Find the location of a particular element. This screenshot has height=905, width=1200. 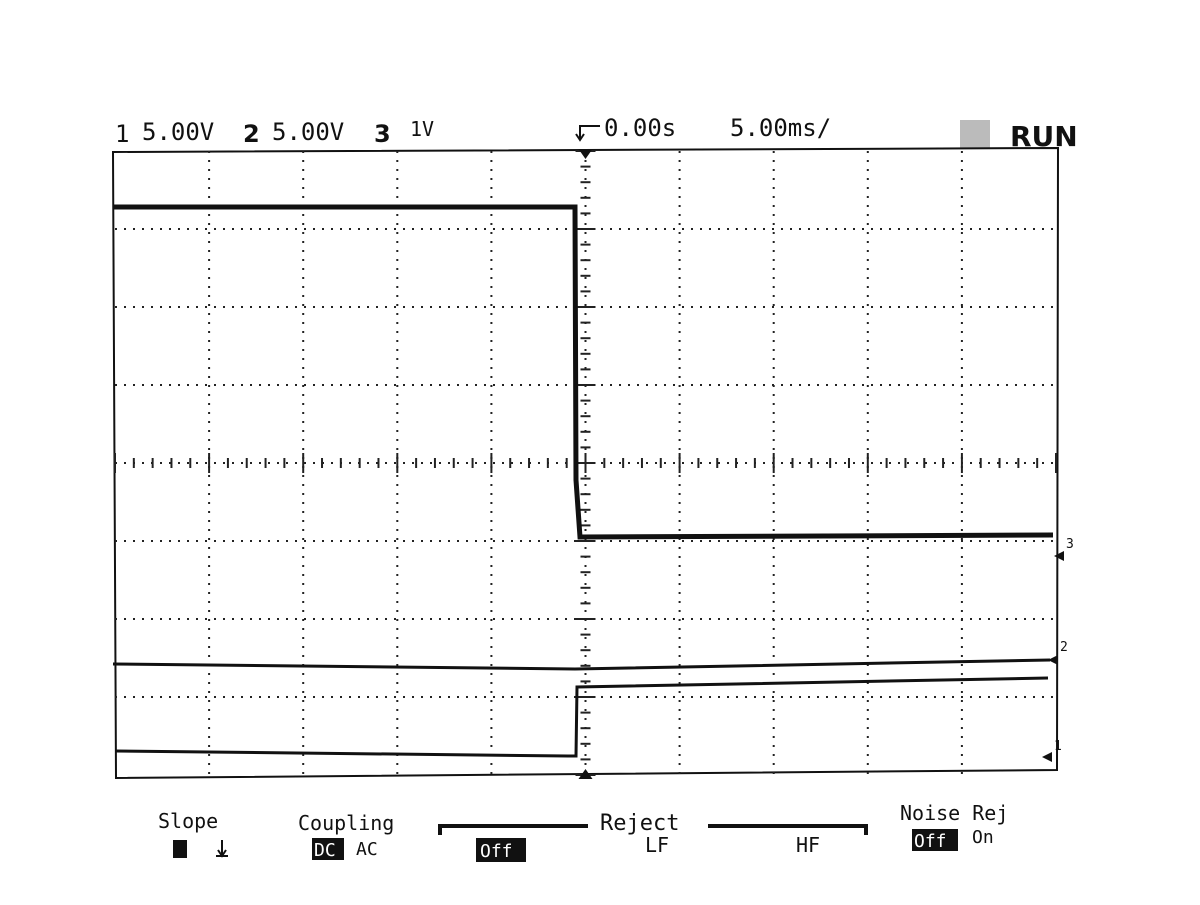

marker-label: 3 is located at coordinates (1070, 544).